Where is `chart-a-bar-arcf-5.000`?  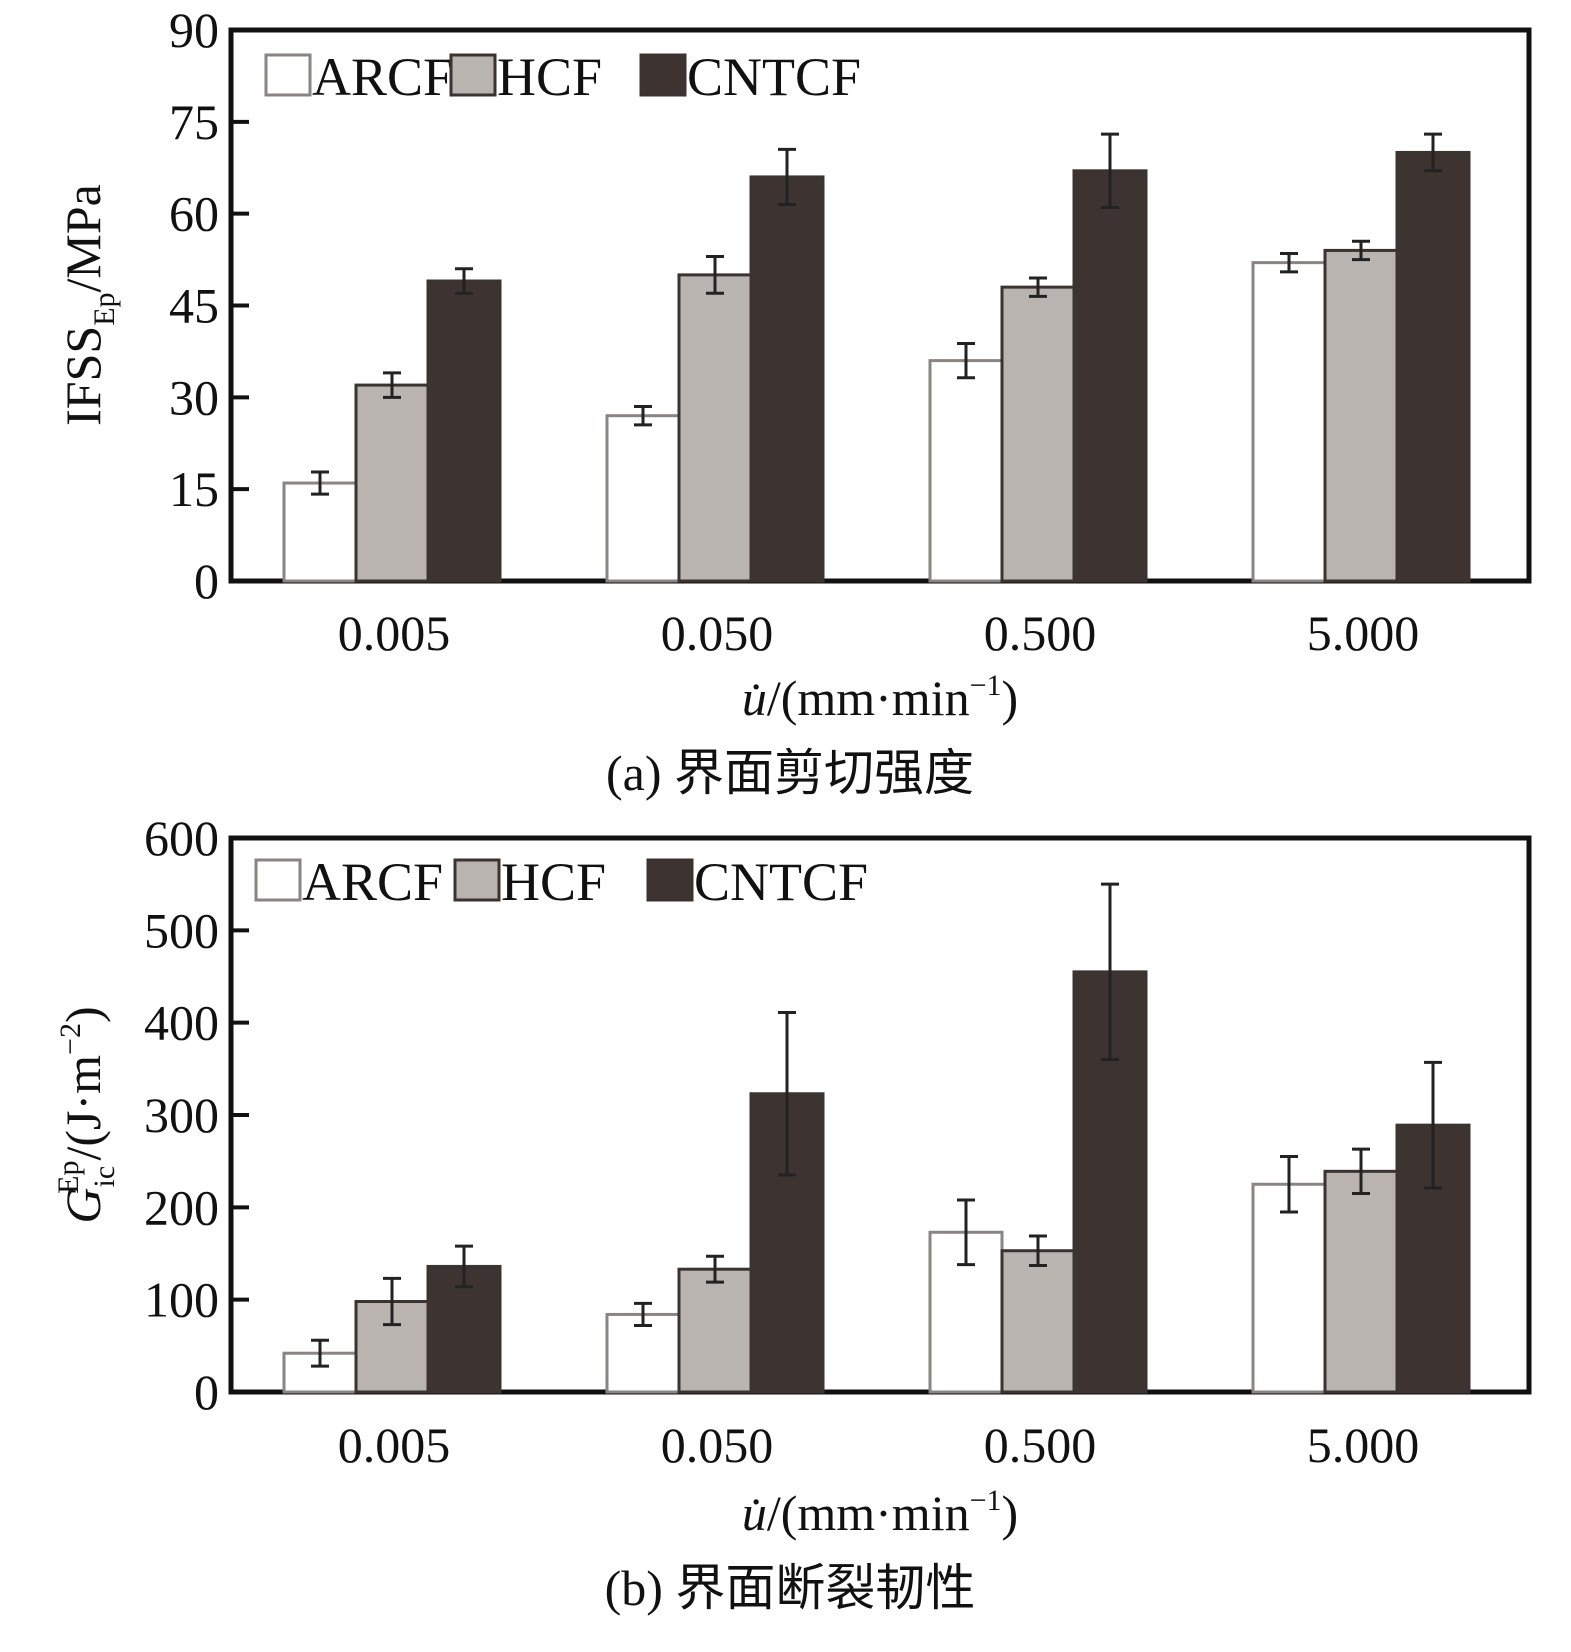 chart-a-bar-arcf-5.000 is located at coordinates (1289, 422).